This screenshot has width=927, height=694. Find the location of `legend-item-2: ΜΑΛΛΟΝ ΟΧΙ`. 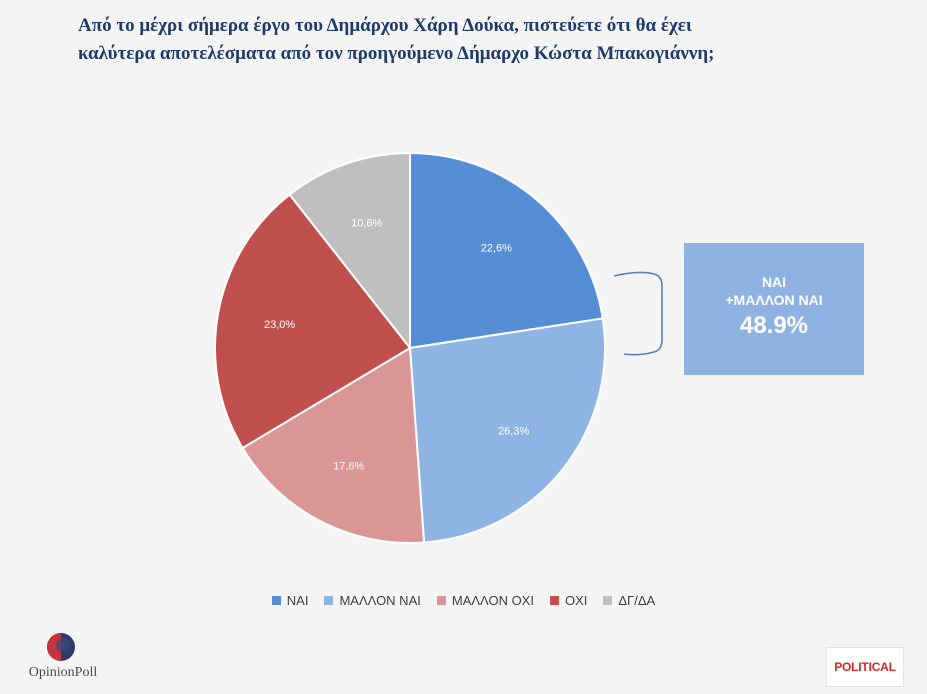

legend-item-2: ΜΑΛΛΟΝ ΟΧΙ is located at coordinates (485, 600).